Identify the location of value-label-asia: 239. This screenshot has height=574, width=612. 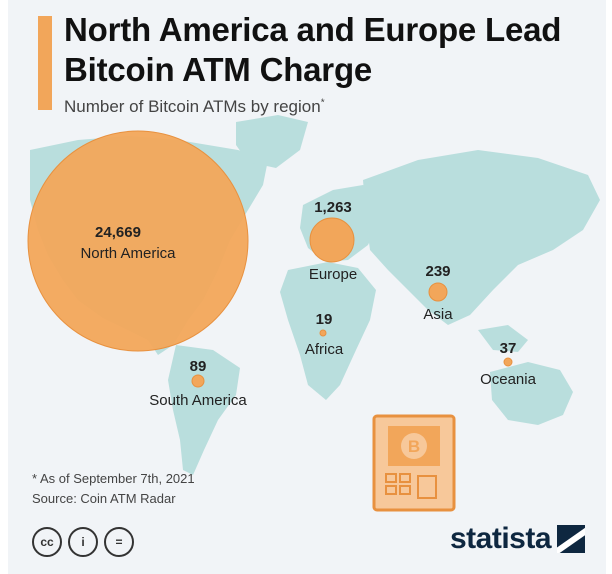
(437, 271).